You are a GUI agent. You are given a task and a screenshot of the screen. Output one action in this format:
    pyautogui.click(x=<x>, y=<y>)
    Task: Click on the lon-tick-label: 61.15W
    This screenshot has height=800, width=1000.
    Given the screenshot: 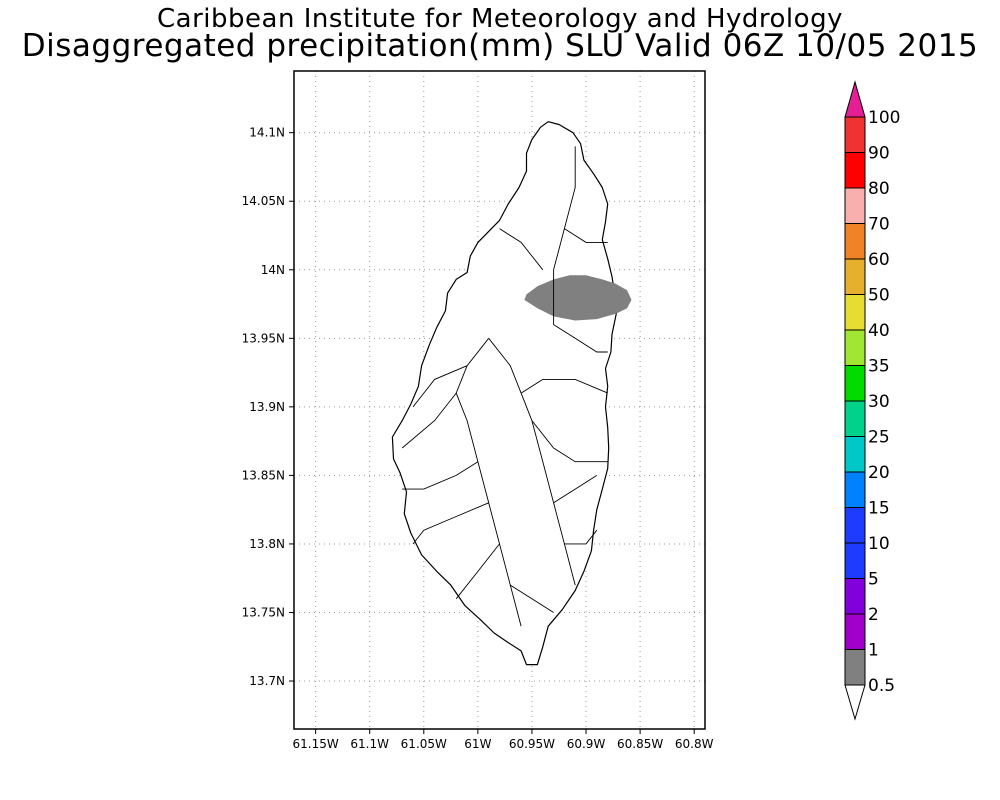 What is the action you would take?
    pyautogui.click(x=316, y=744)
    